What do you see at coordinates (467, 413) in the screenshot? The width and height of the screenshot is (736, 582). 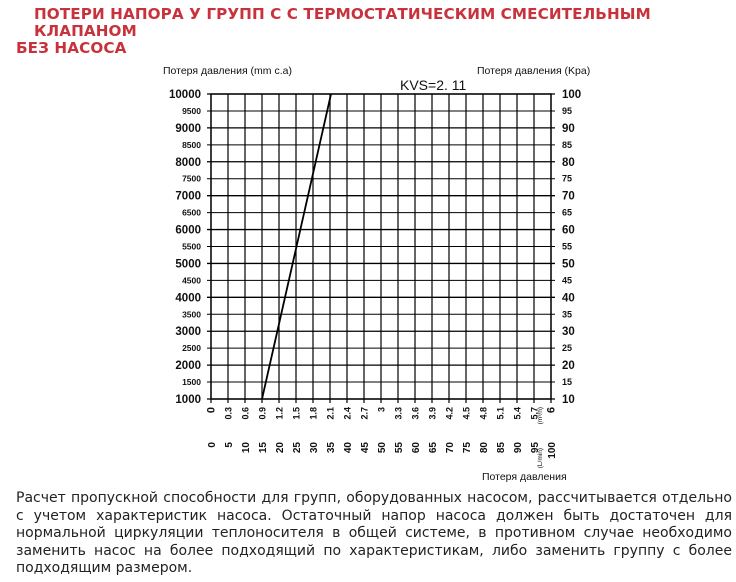 I see `x-top-tick-label: 4.5` at bounding box center [467, 413].